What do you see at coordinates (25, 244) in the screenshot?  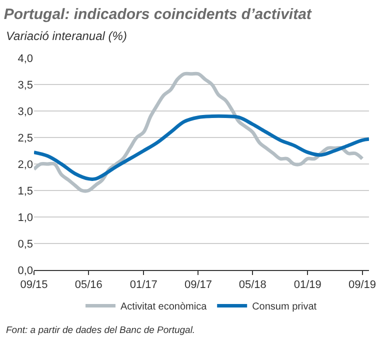 I see `y-tick-label: 0,5` at bounding box center [25, 244].